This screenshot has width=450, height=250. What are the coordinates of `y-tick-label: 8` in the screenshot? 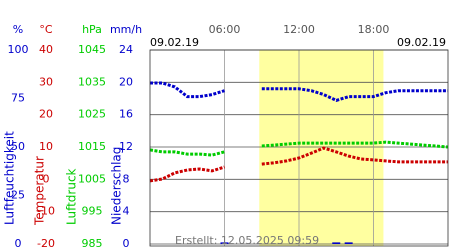 It's located at (126, 178).